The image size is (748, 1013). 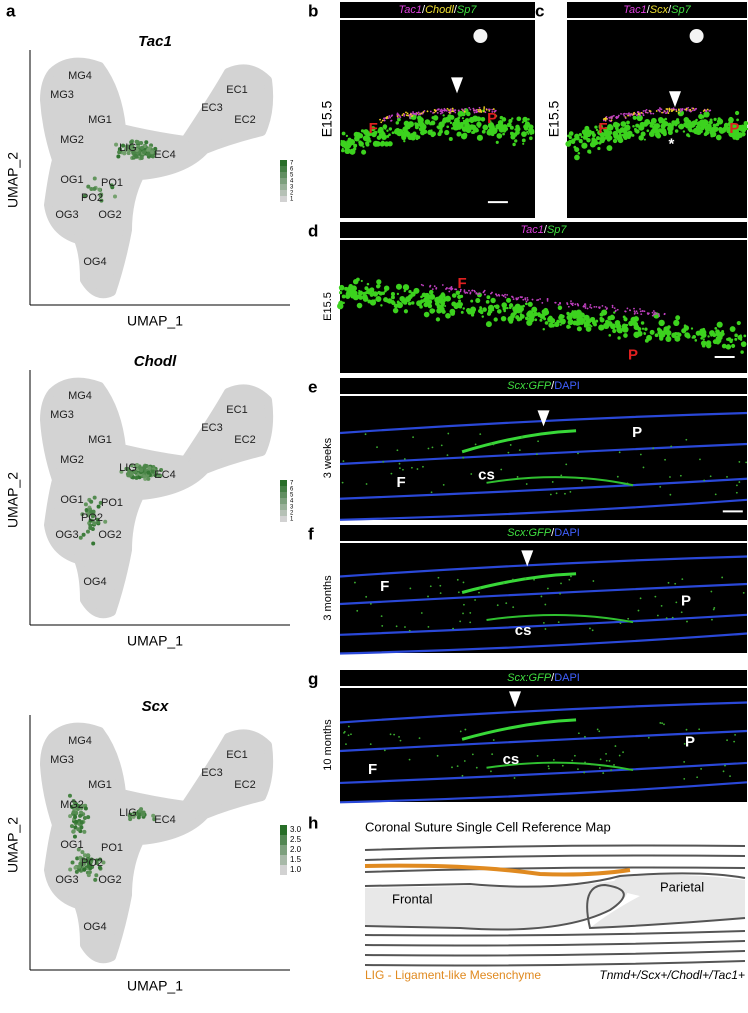 I want to click on cluster-label: LIG, so click(x=128, y=468).